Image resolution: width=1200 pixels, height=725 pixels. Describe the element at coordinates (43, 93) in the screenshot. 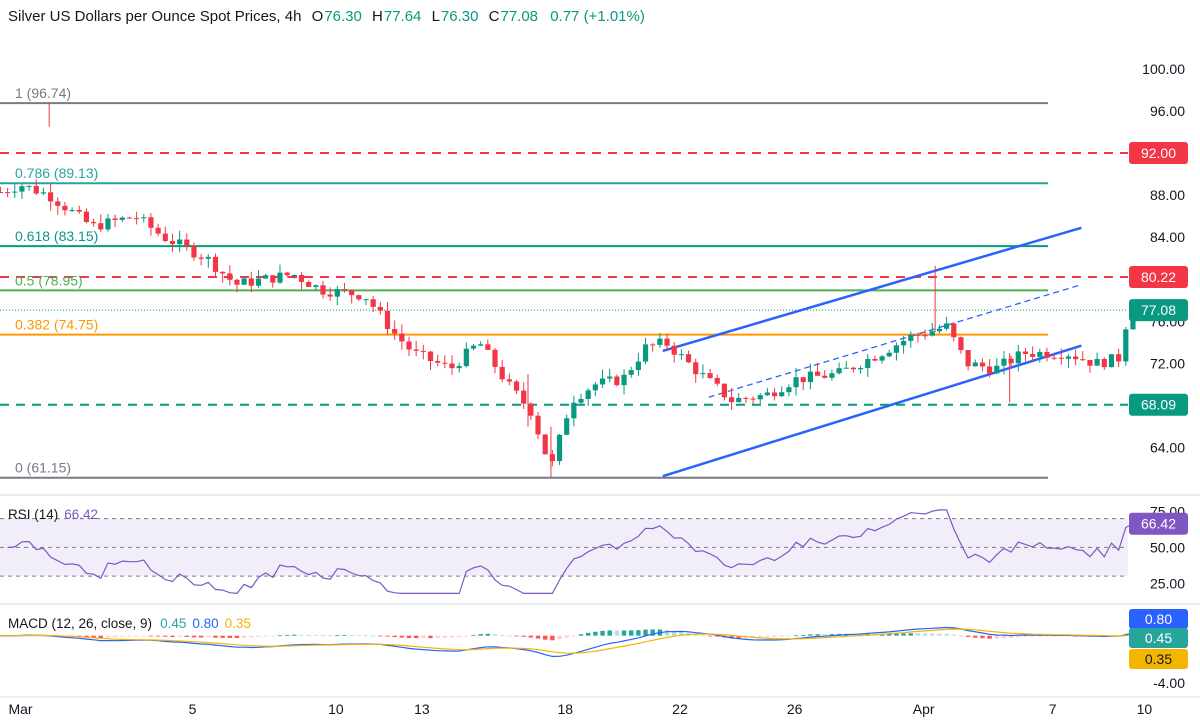

I see `fib-label: 1 (96.74)` at that location.